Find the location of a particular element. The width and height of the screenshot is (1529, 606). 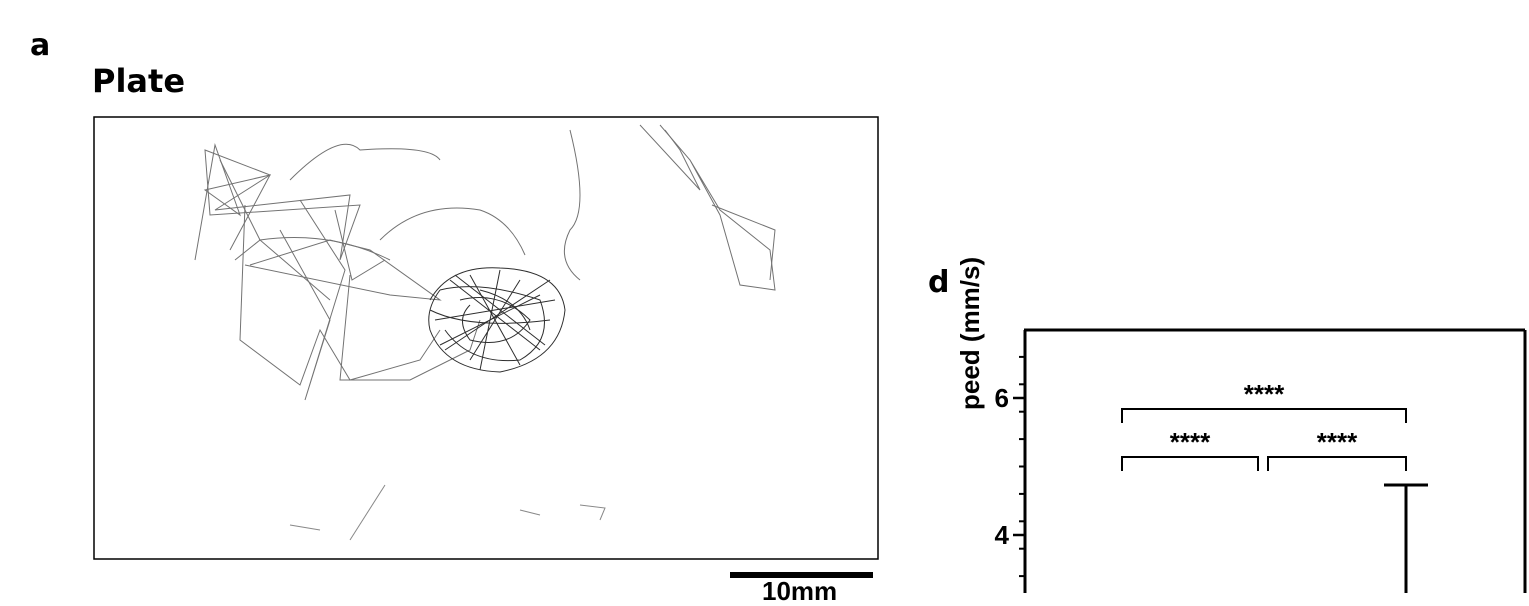

panel-a-letter: a is located at coordinates (40, 45).